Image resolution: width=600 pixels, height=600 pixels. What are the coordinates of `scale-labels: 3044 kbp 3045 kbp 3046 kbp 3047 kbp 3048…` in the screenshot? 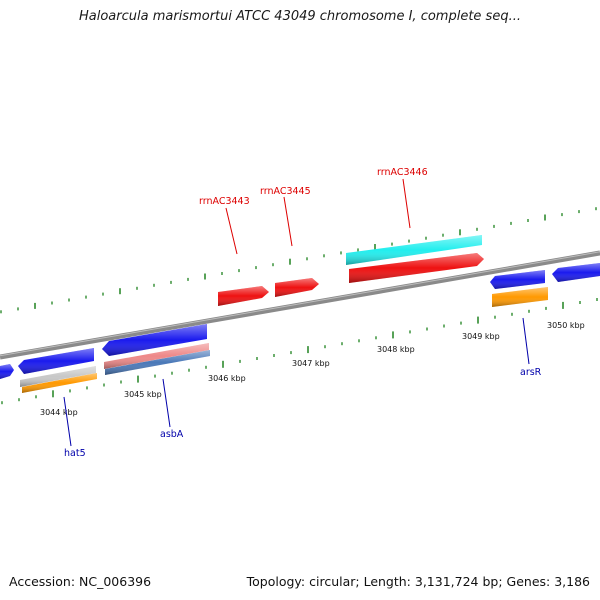 It's located at (312, 369).